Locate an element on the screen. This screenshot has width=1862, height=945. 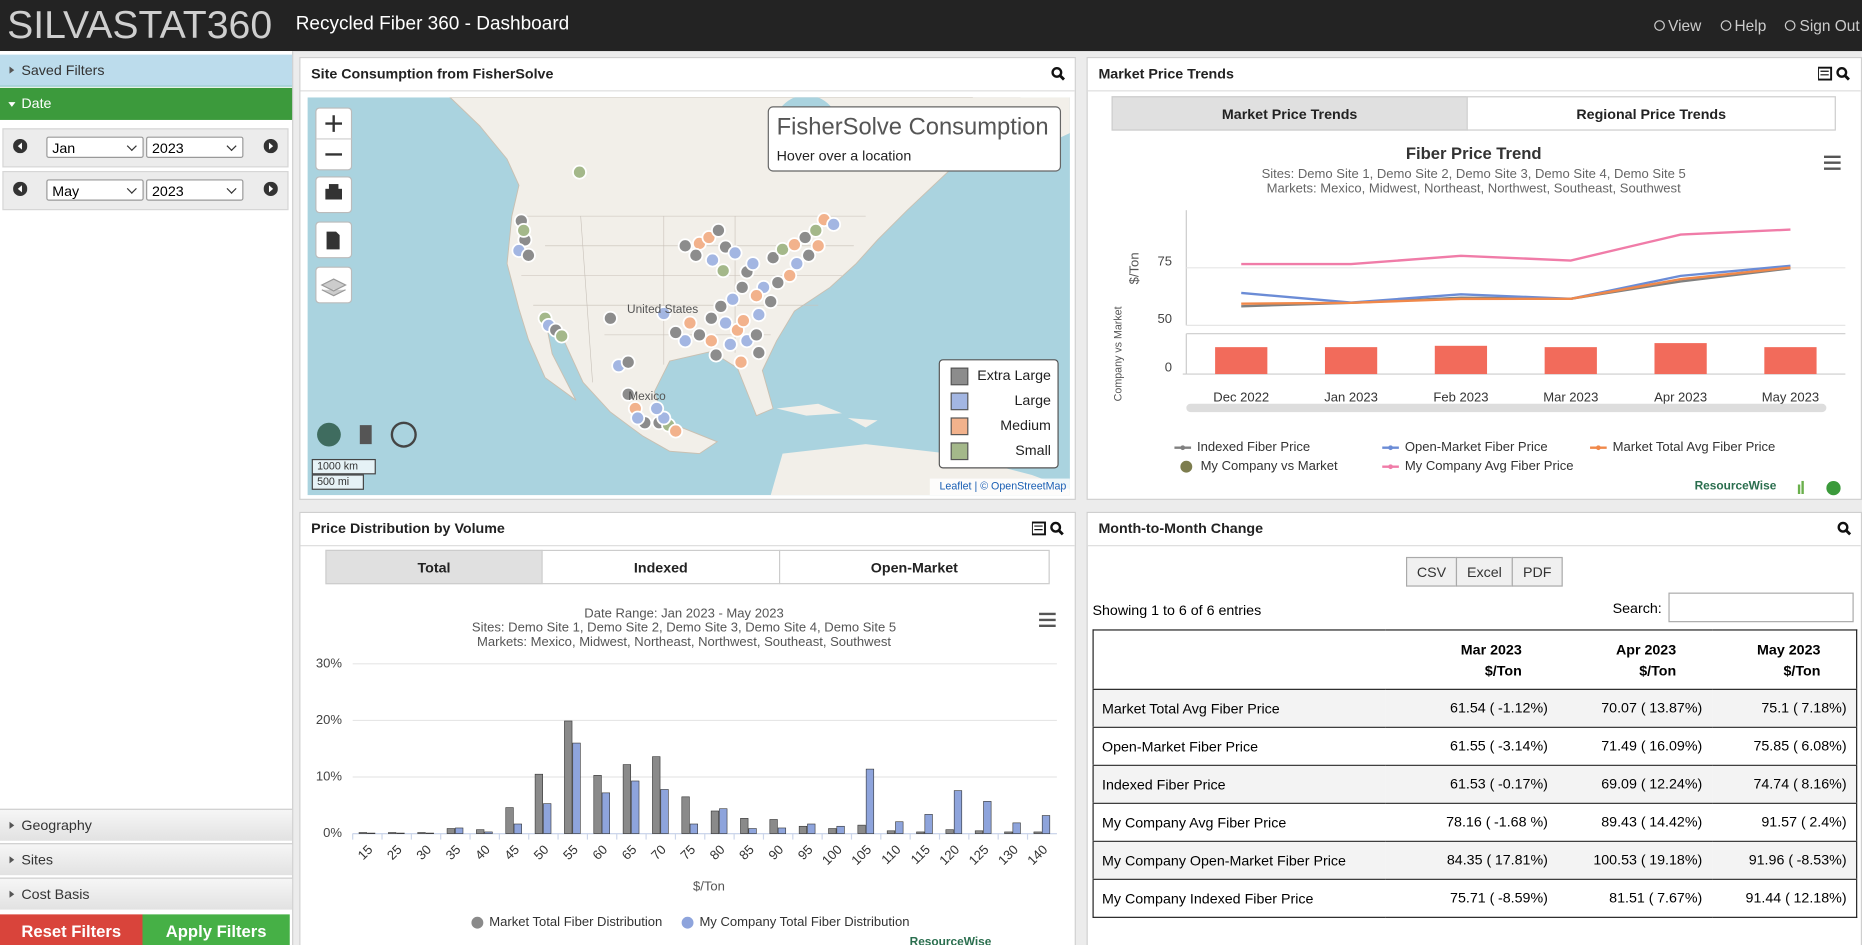
attribution: Leaflet | © OpenStreetMap is located at coordinates (1002, 487).